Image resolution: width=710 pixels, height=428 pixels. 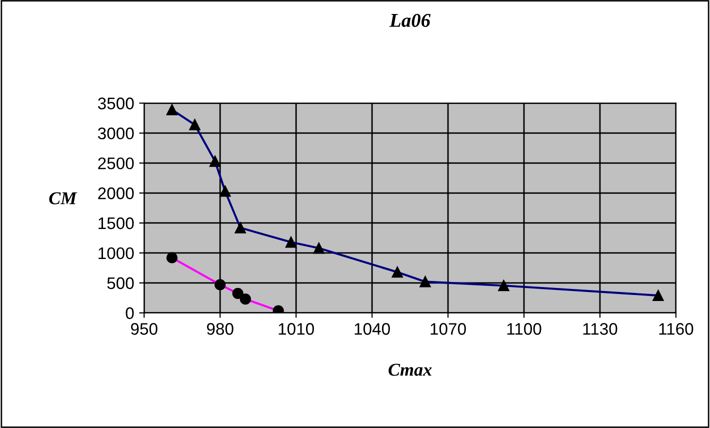 I want to click on chart-title: La06, so click(x=410, y=20).